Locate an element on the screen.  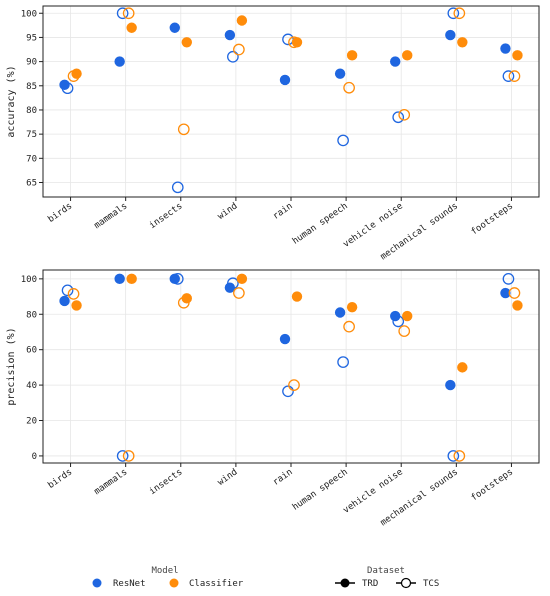
y-tick-label: 70 is located at coordinates (31, 159).